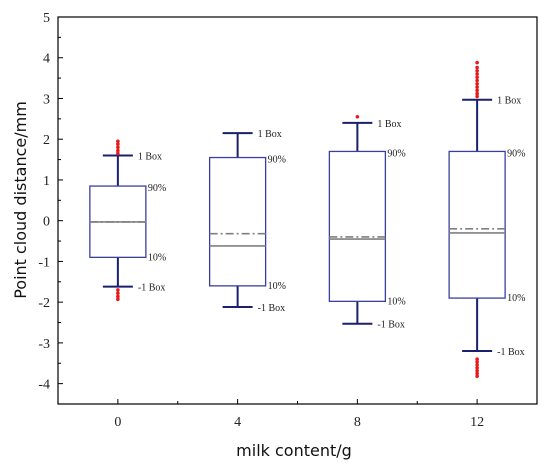  I want to click on y-tick-label: 5, so click(46, 18).